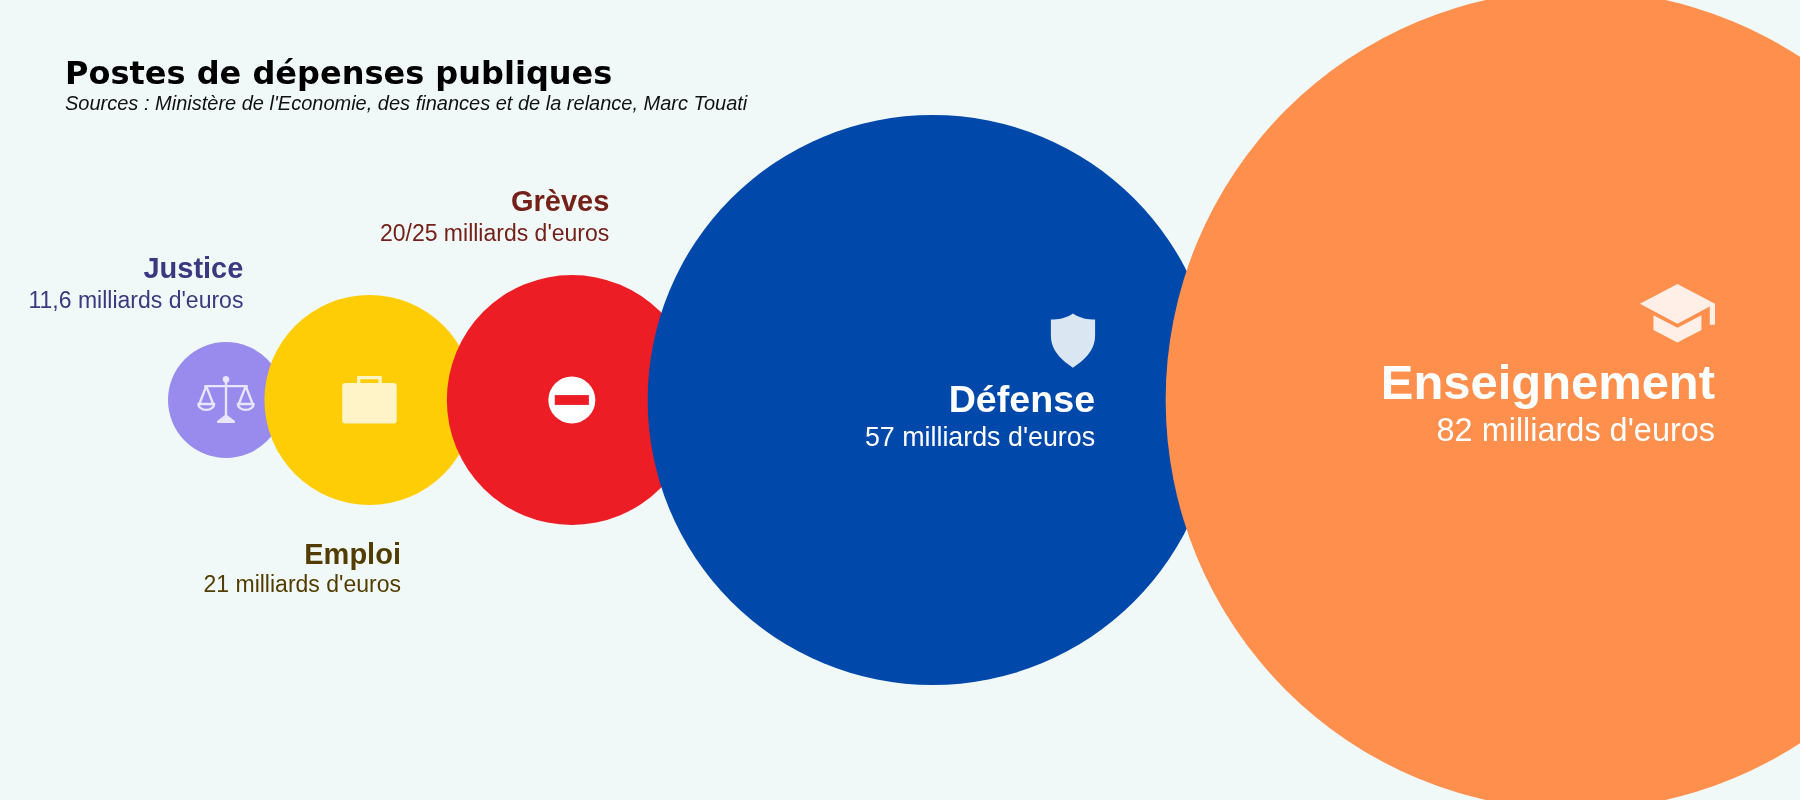  What do you see at coordinates (136, 300) in the screenshot?
I see `data-label: 11,6 milliards d'euros` at bounding box center [136, 300].